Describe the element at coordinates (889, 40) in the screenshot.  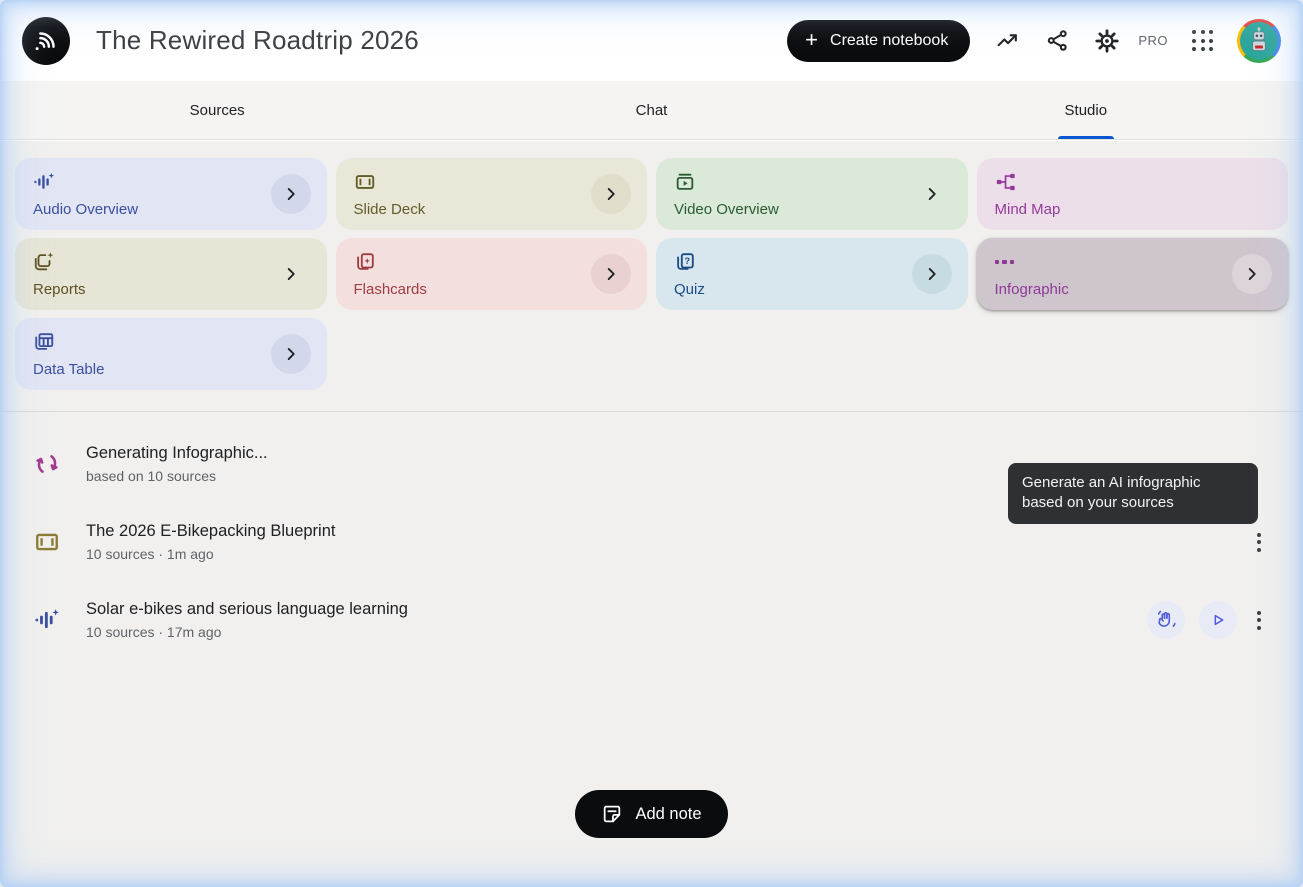
I see `create-notebook-label: Create notebook` at that location.